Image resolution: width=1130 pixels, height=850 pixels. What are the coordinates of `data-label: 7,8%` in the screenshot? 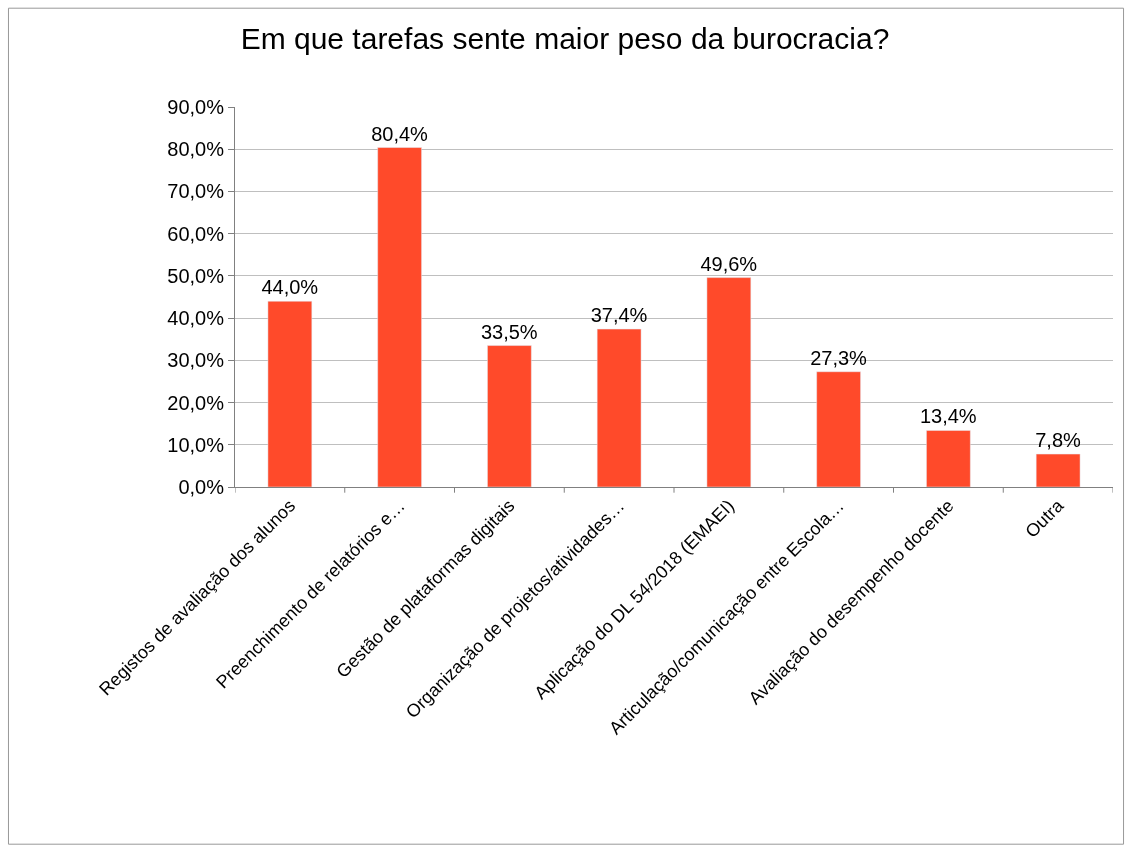 It's located at (1058, 440).